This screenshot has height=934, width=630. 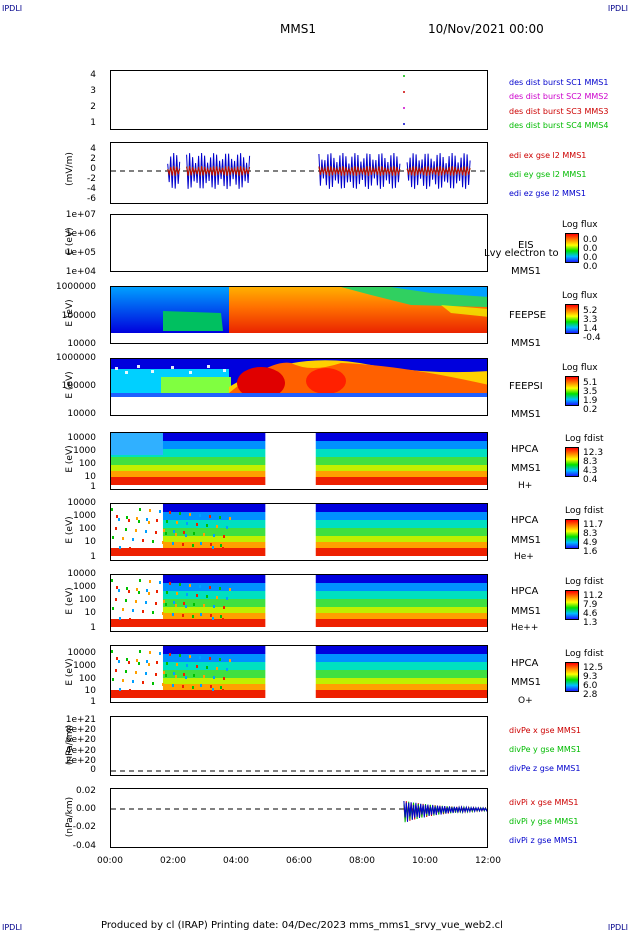 I want to click on cb-value: 8.3, so click(x=590, y=462).